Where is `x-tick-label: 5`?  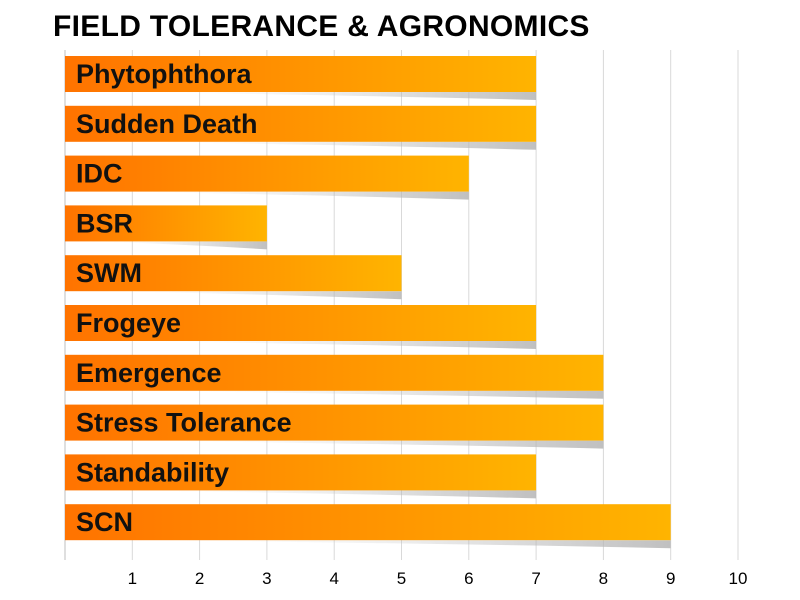 x-tick-label: 5 is located at coordinates (401, 578).